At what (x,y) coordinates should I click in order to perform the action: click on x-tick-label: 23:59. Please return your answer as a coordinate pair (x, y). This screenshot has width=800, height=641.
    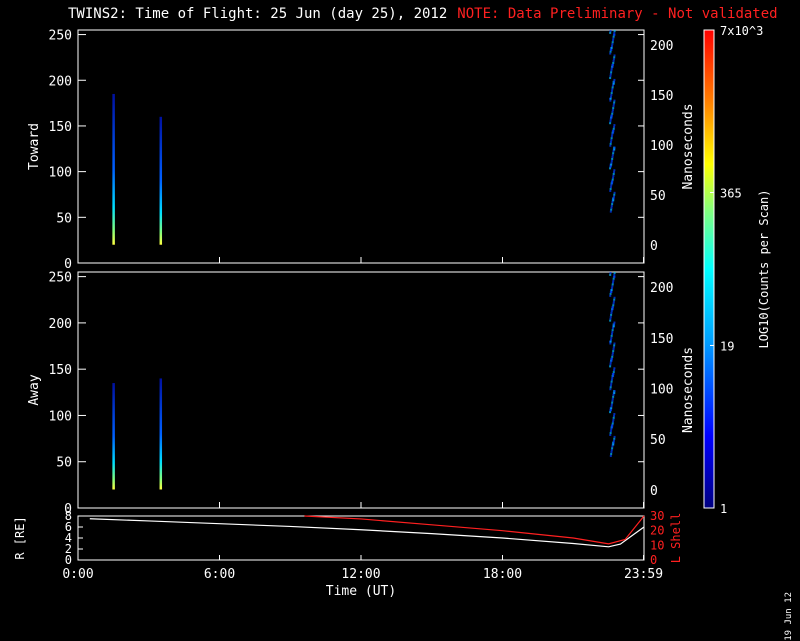
    Looking at the image, I should click on (643, 574).